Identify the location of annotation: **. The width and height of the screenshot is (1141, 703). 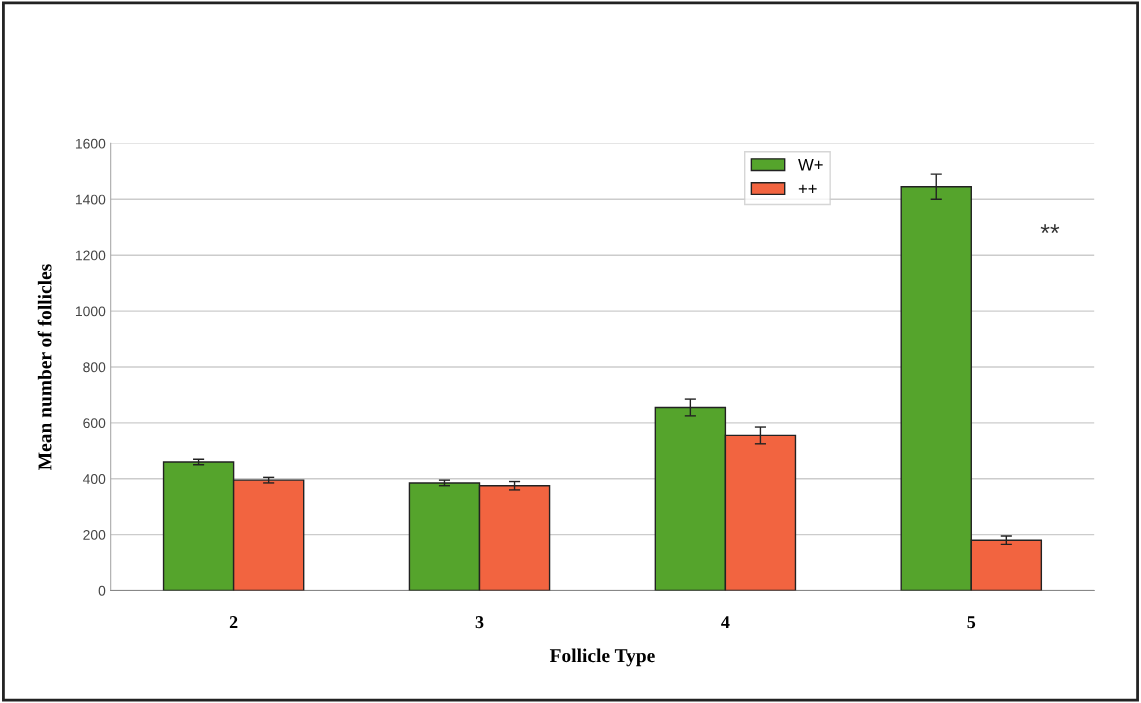
(1050, 229).